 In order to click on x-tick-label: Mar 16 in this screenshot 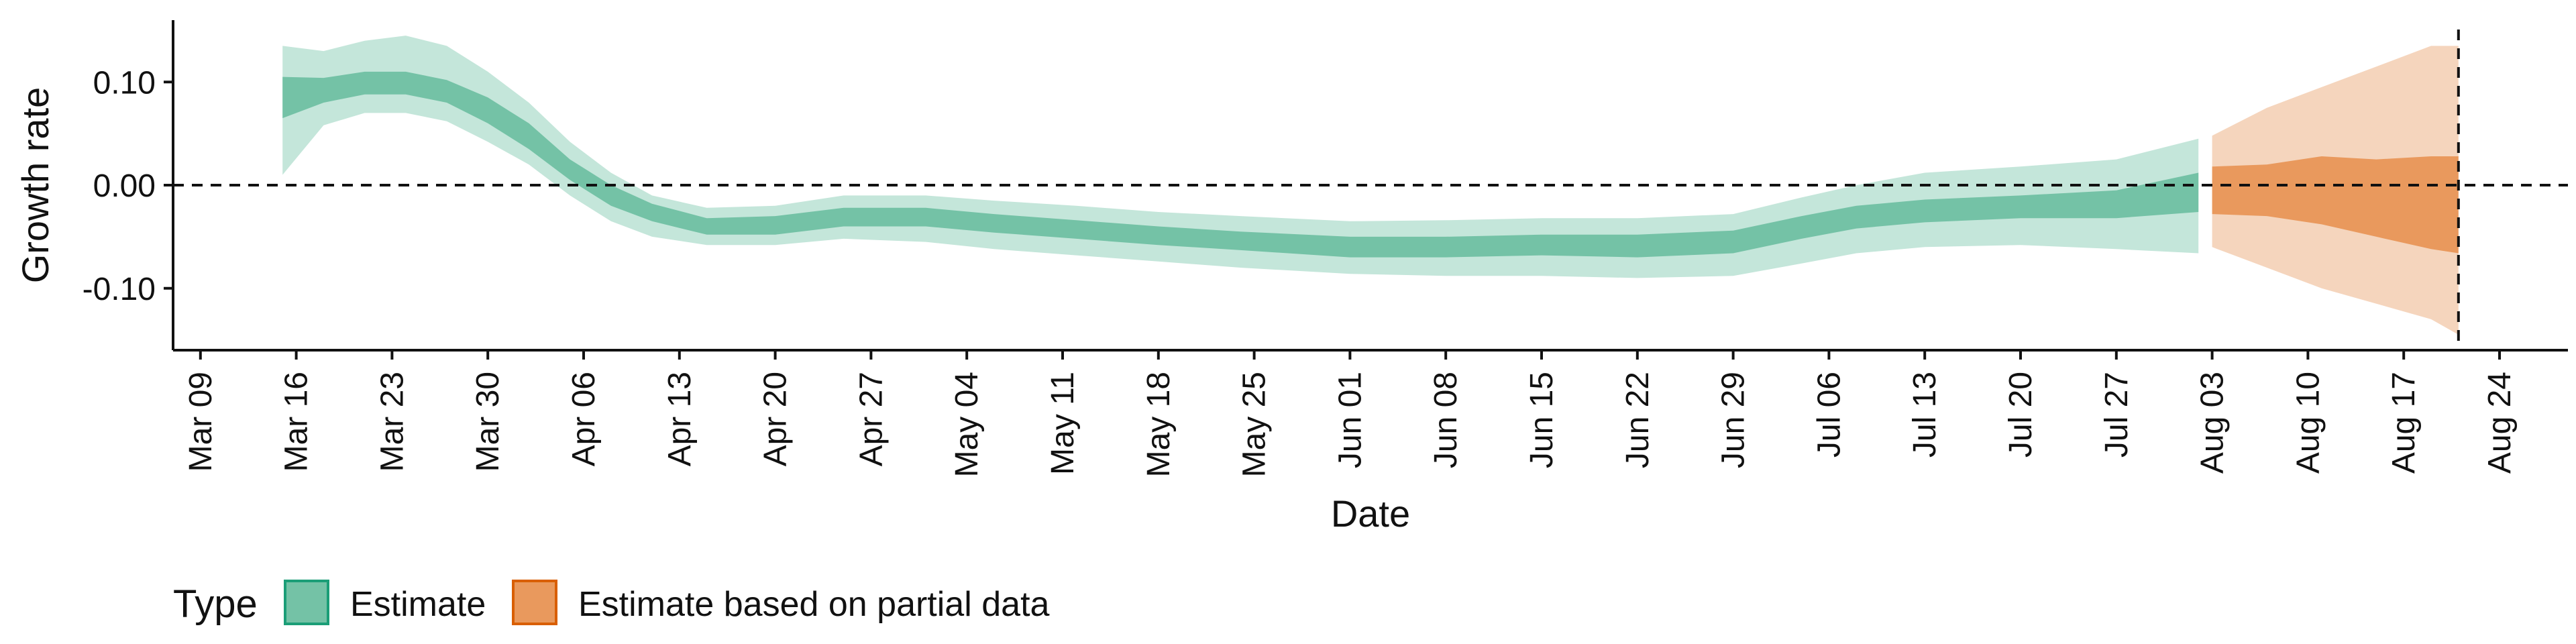, I will do `click(297, 422)`.